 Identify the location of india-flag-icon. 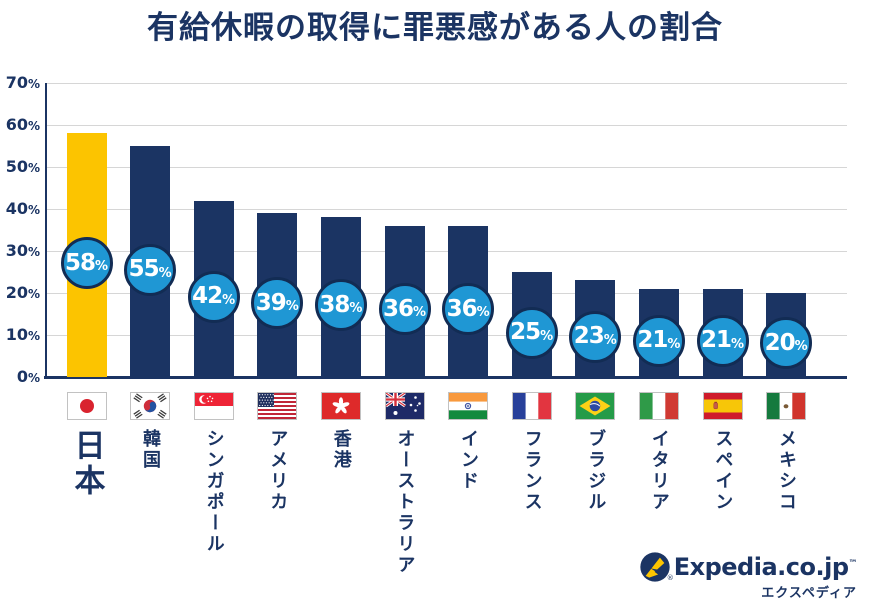
(468, 406).